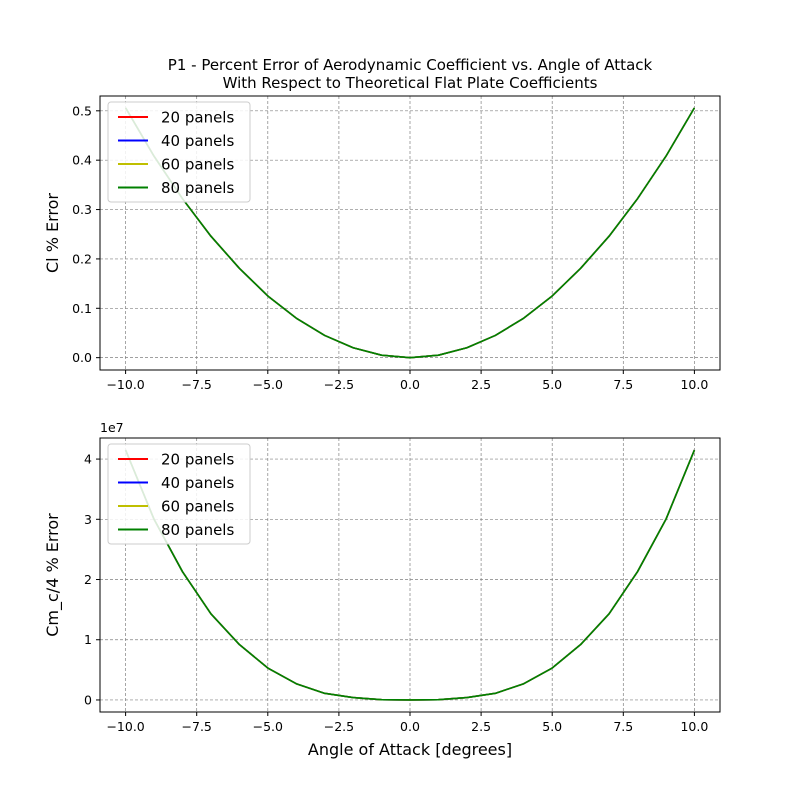 The image size is (800, 804). I want to click on bottom-xtick-label-0: −10.0, so click(125, 726).